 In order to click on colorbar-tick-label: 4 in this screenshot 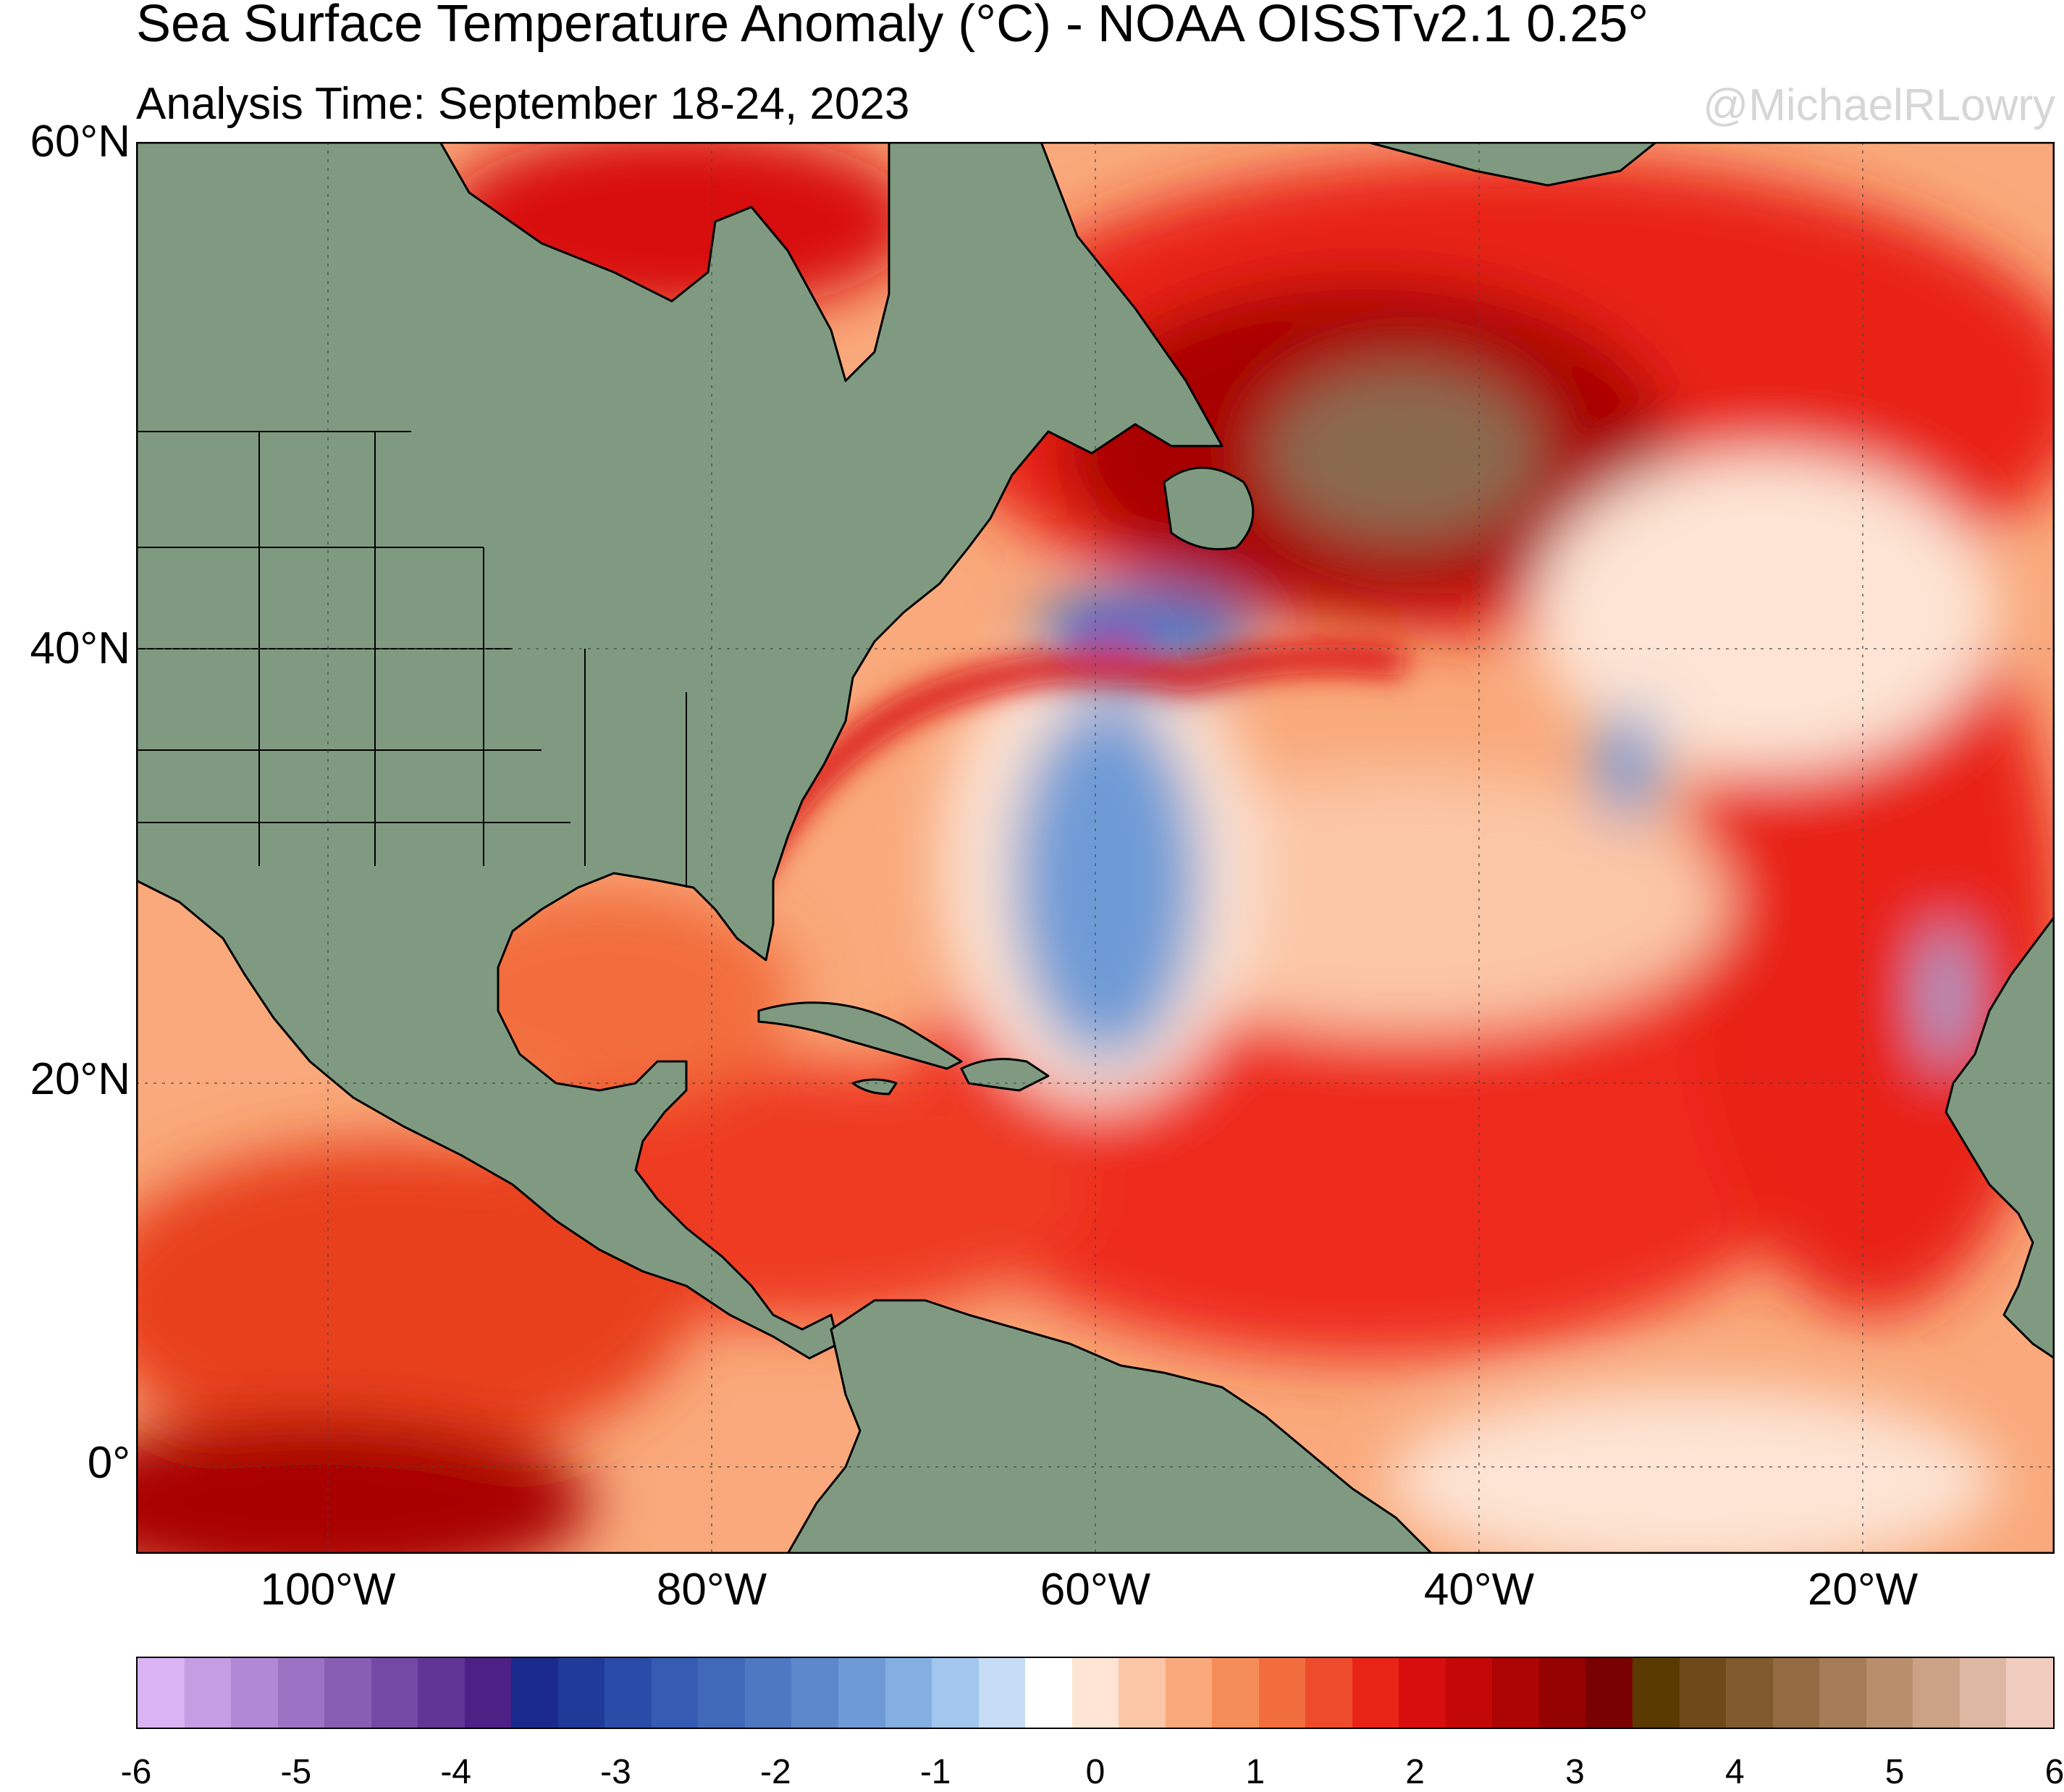, I will do `click(1734, 1772)`.